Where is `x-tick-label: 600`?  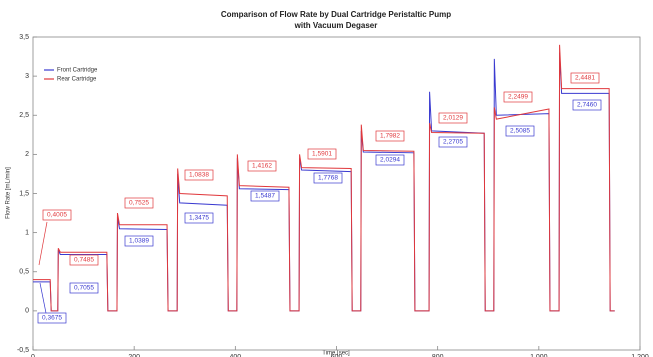 x-tick-label: 600 is located at coordinates (337, 355).